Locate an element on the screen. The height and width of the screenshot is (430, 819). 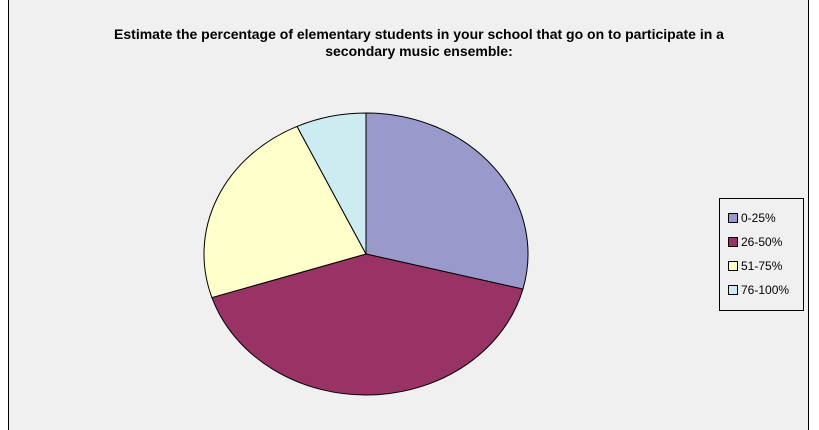
legend-item: 76-100% is located at coordinates (765, 290).